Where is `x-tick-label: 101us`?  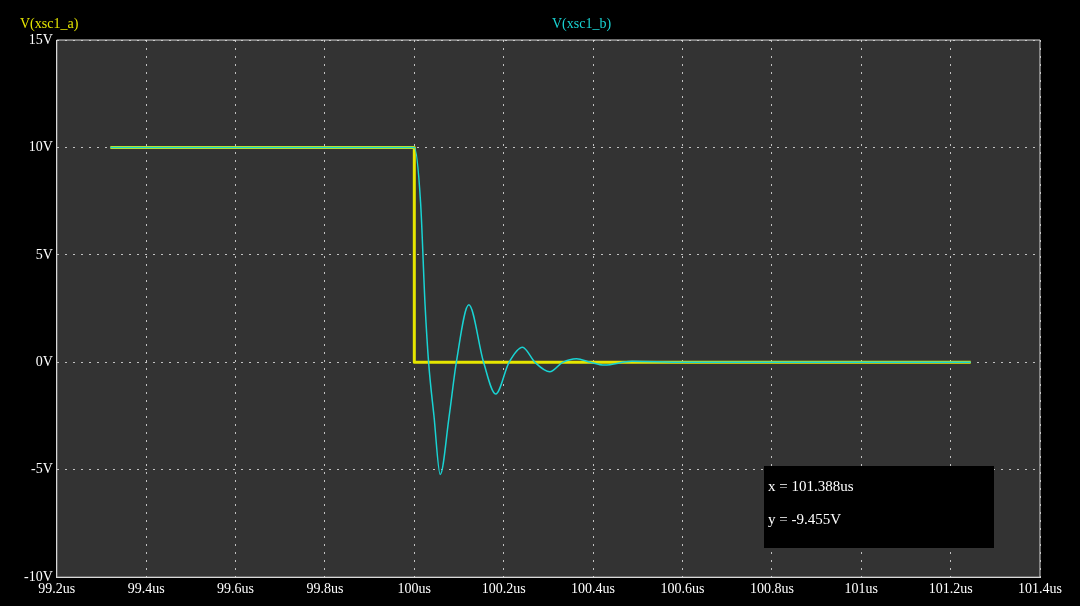 x-tick-label: 101us is located at coordinates (861, 589).